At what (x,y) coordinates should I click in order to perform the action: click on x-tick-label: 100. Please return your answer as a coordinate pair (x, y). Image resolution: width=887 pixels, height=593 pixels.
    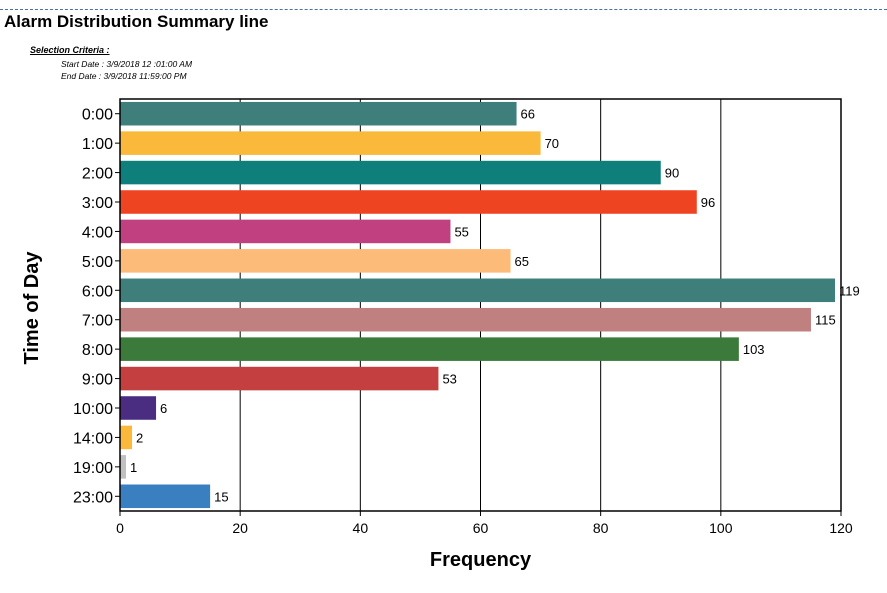
    Looking at the image, I should click on (721, 528).